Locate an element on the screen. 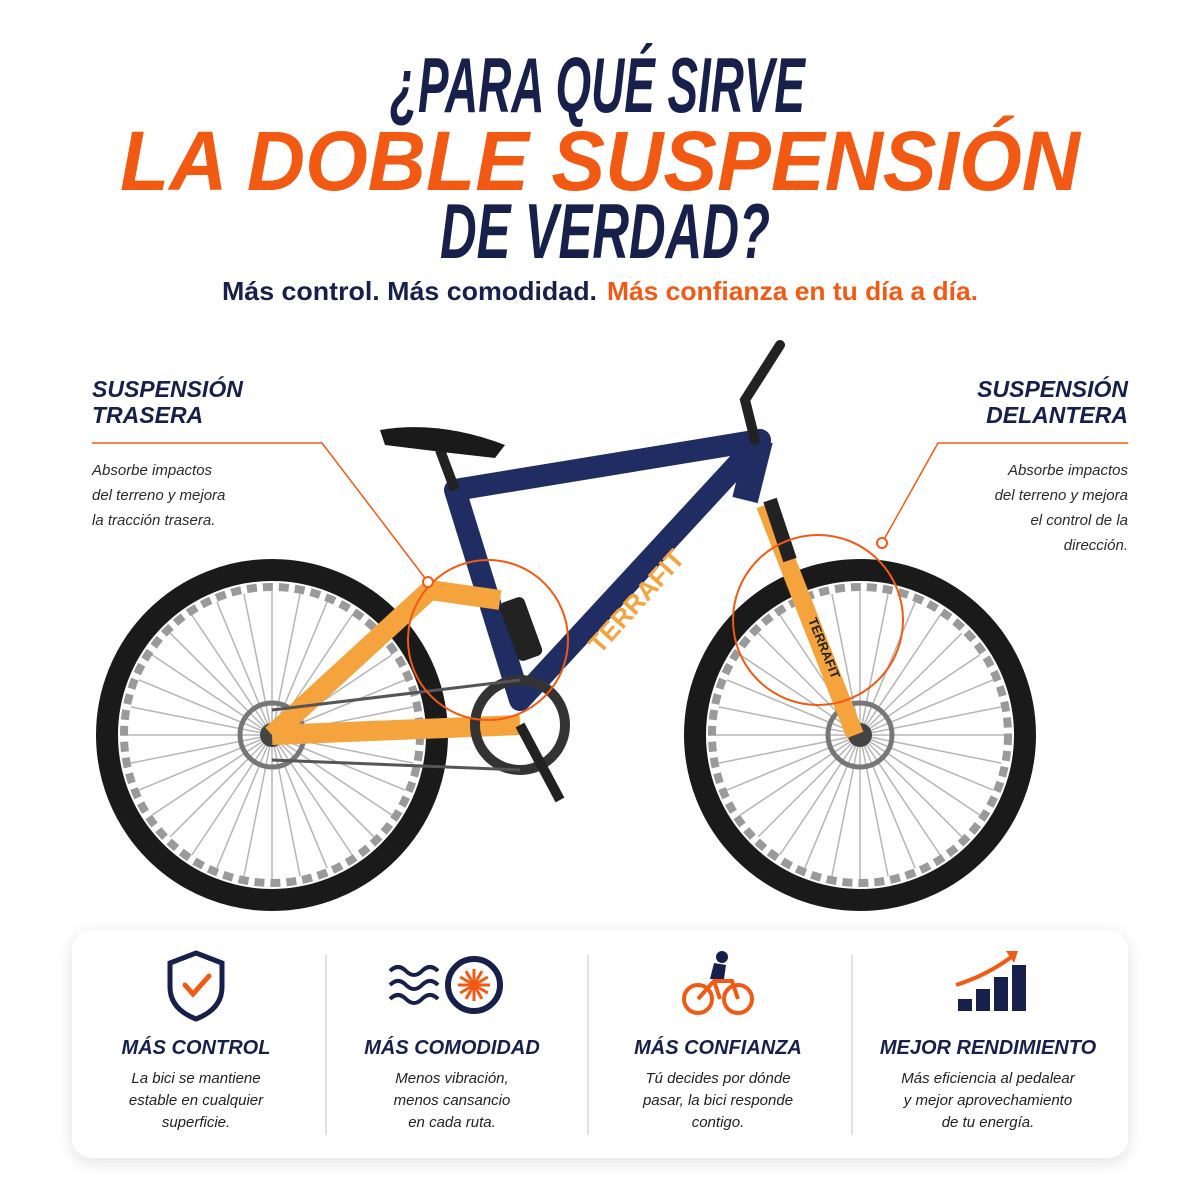 This screenshot has height=1200, width=1200. check is located at coordinates (197, 985).